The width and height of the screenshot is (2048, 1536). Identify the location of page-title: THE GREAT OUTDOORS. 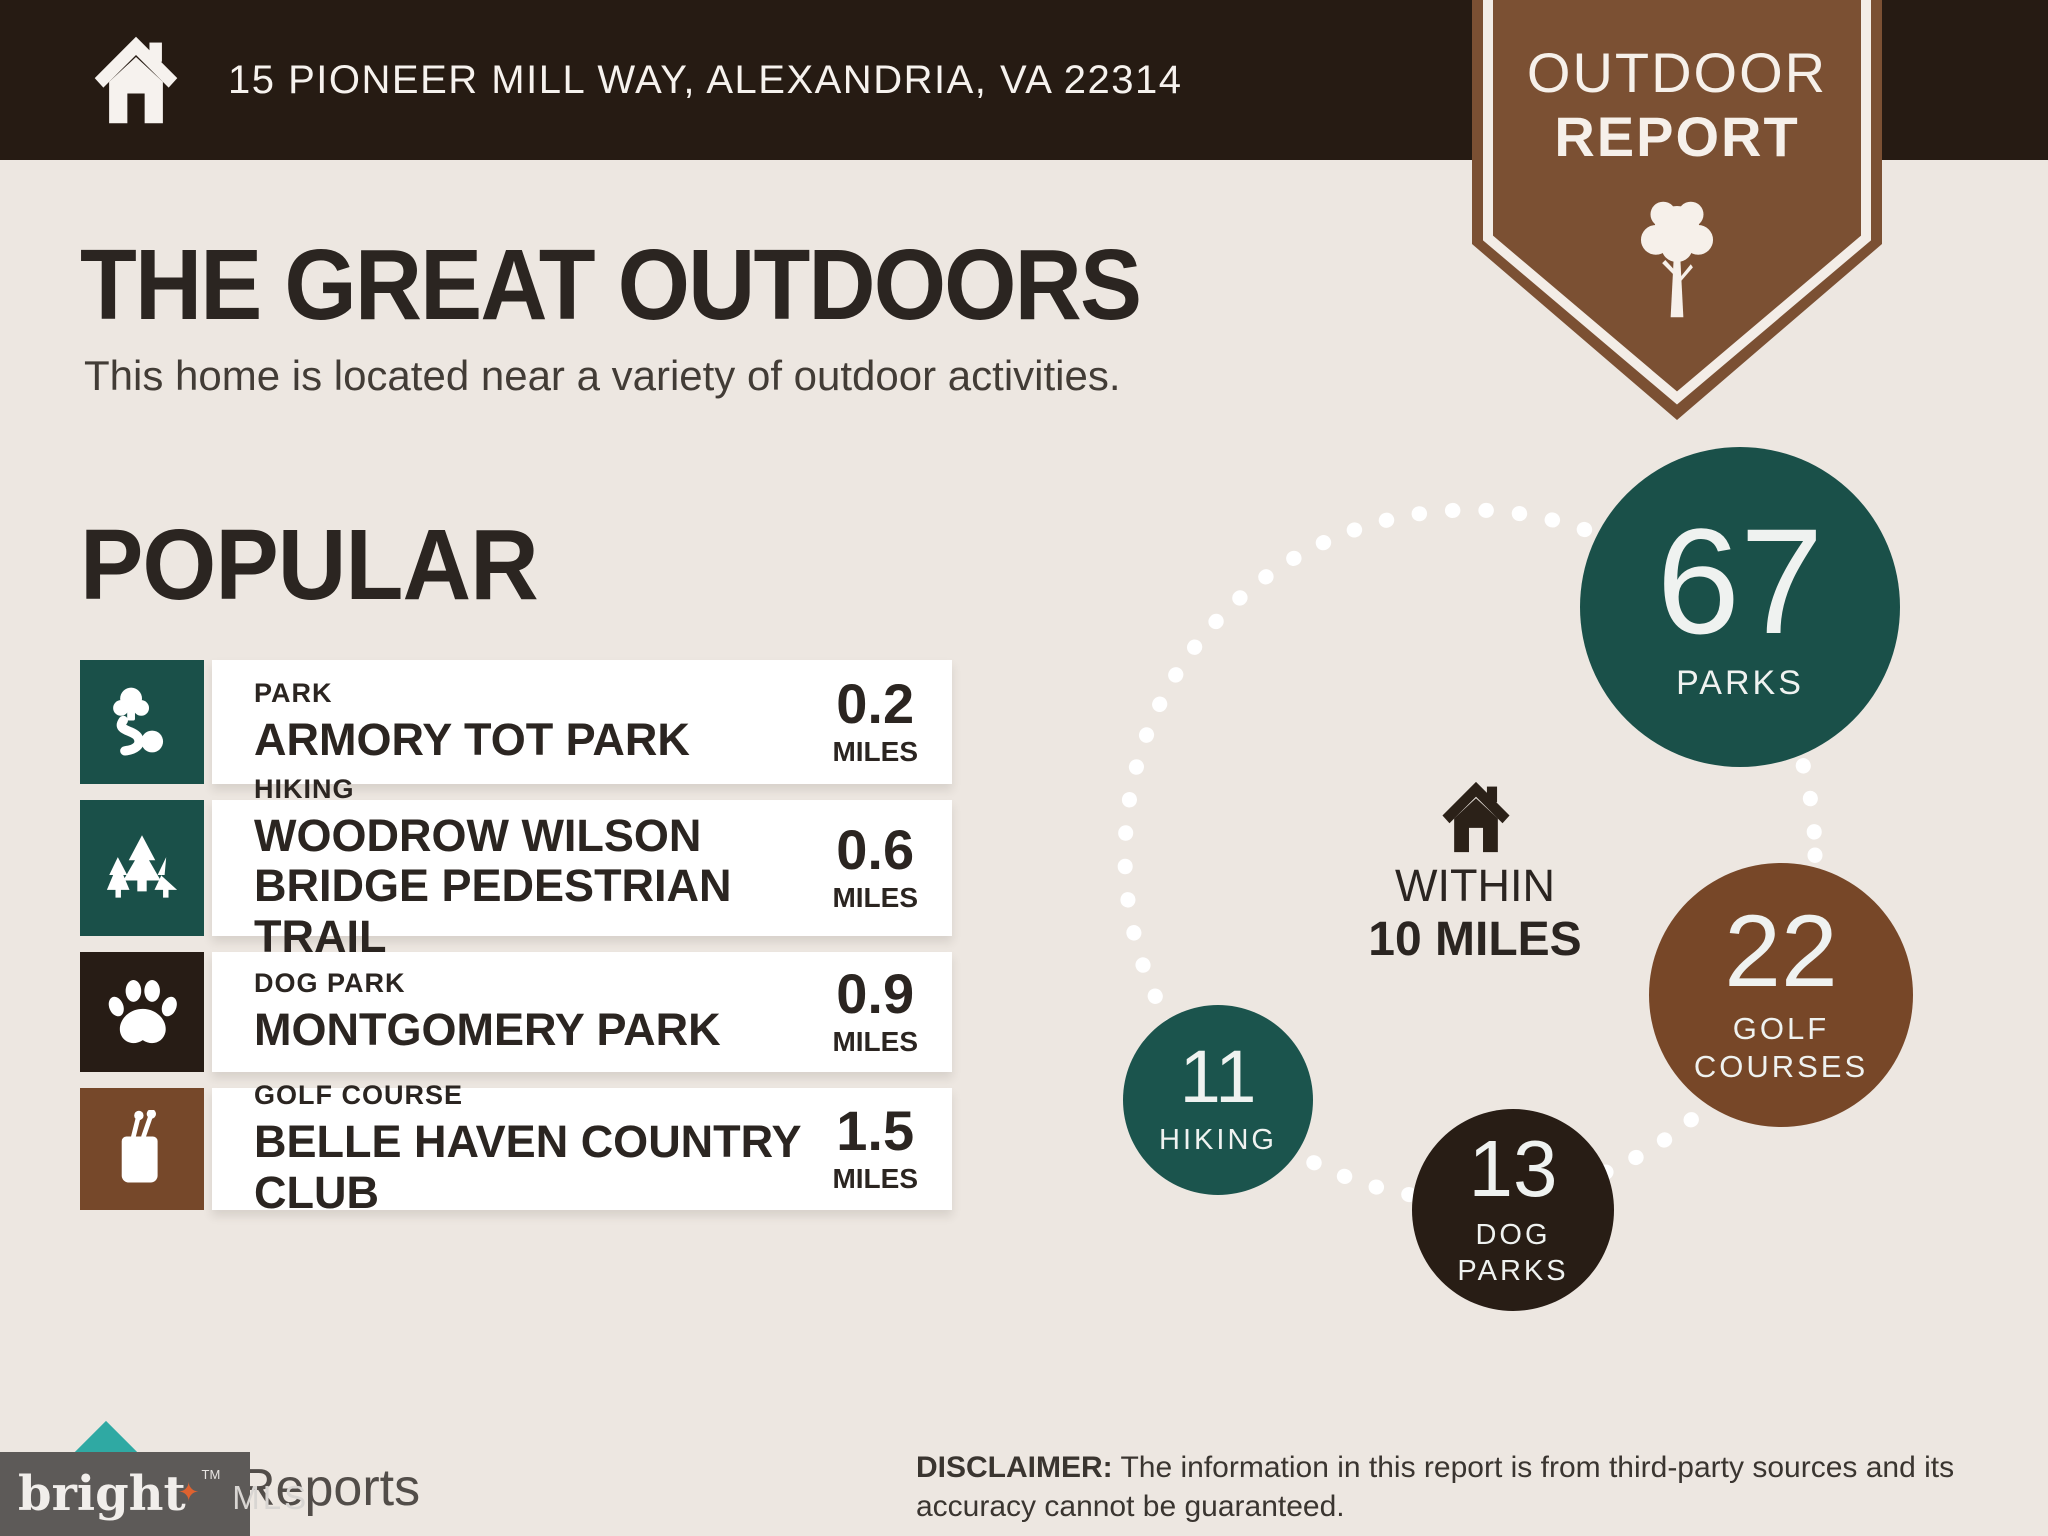
(611, 285).